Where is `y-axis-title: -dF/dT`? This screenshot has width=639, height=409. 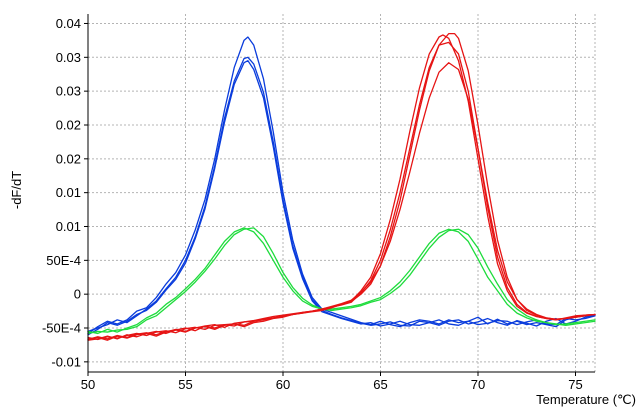
y-axis-title: -dF/dT is located at coordinates (16, 190).